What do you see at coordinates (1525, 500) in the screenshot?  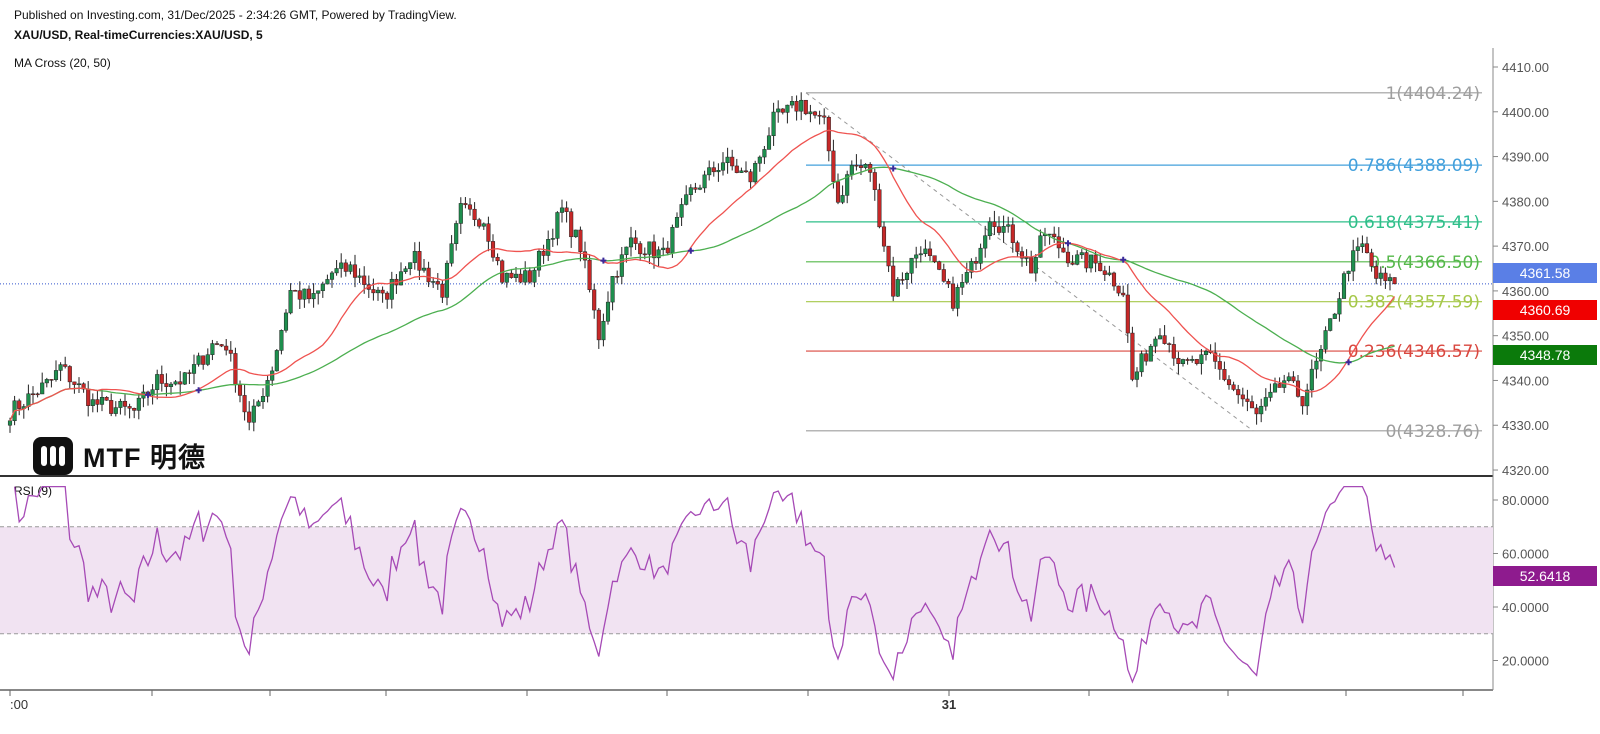 I see `rsi-tick-label: 80.0000` at bounding box center [1525, 500].